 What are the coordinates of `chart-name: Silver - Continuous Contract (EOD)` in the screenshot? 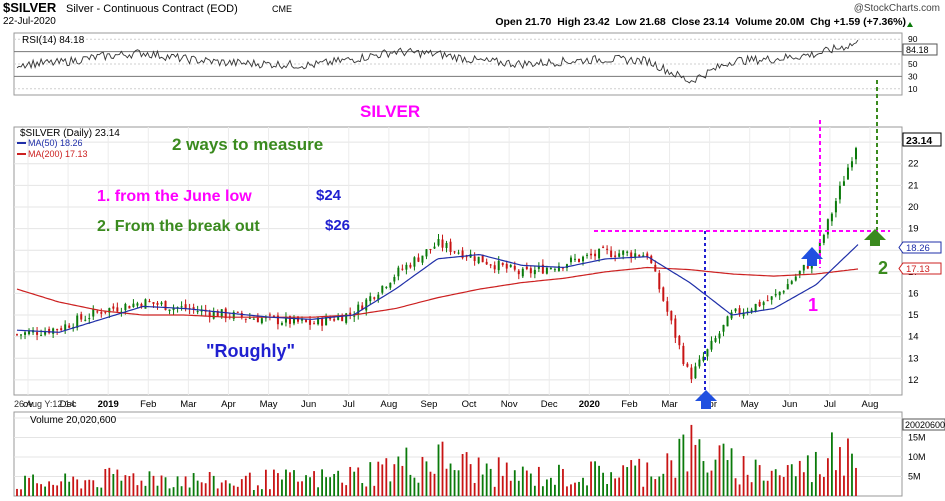 It's located at (152, 9).